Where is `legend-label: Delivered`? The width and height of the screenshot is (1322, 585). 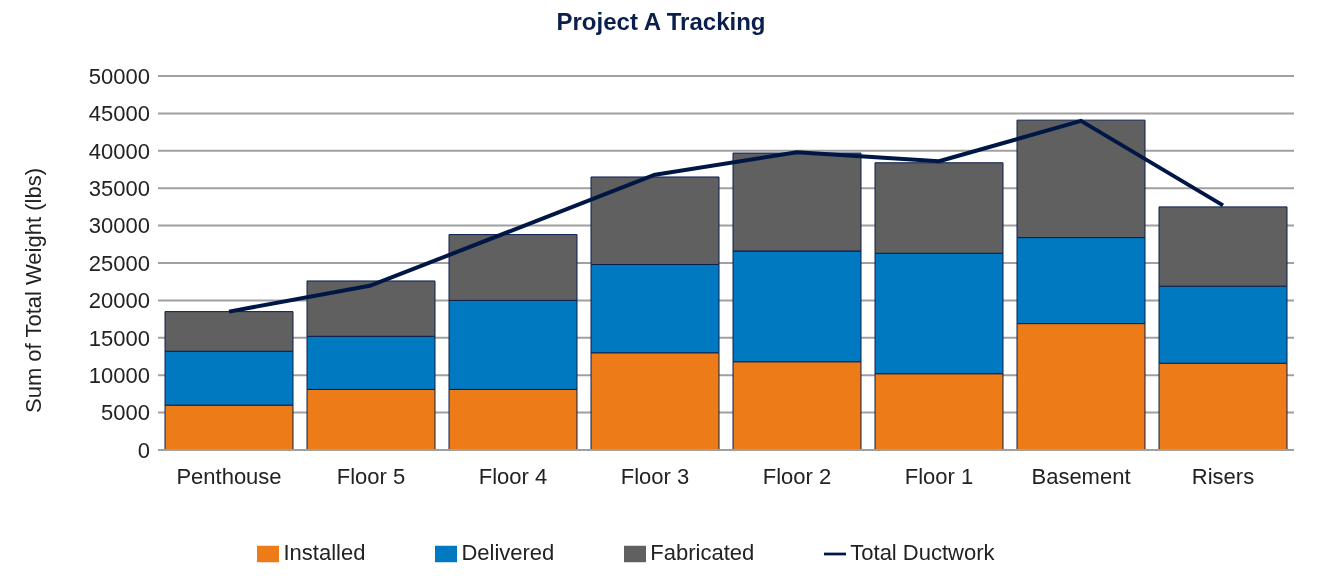
legend-label: Delivered is located at coordinates (508, 552).